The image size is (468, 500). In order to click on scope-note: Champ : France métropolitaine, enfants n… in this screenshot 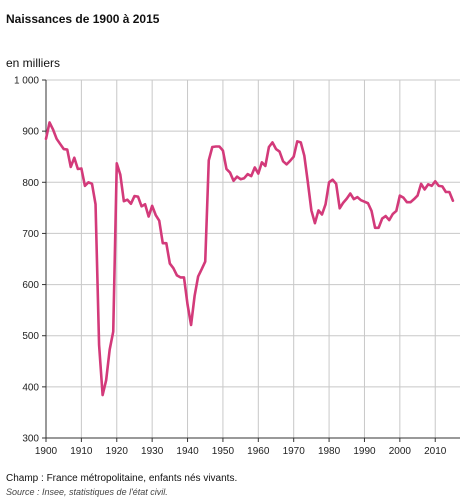, I will do `click(122, 478)`.